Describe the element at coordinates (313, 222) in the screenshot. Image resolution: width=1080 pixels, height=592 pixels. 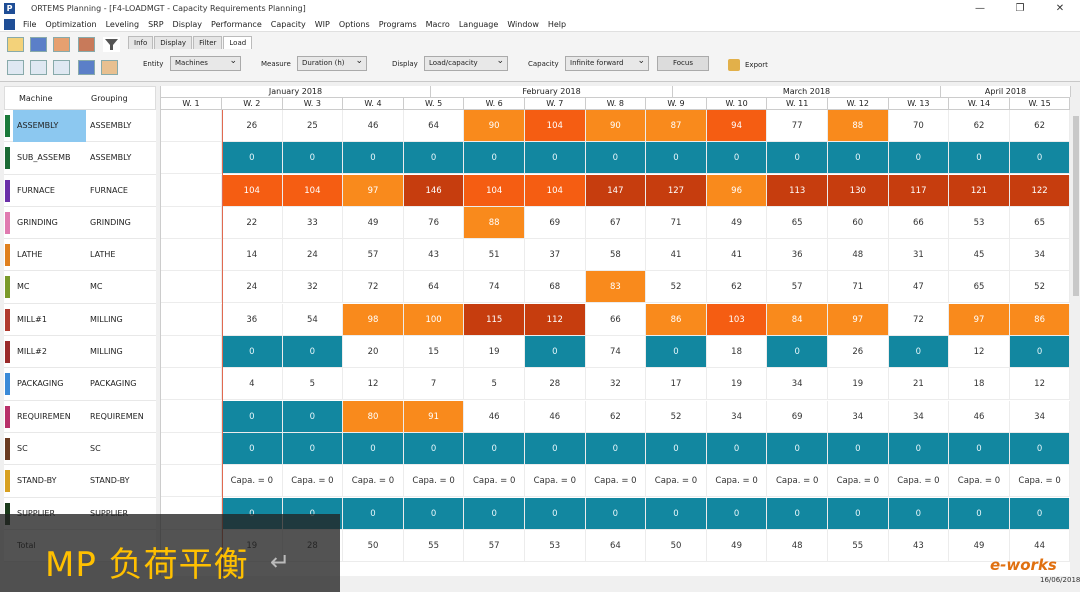
I see `load-cell: 33` at that location.